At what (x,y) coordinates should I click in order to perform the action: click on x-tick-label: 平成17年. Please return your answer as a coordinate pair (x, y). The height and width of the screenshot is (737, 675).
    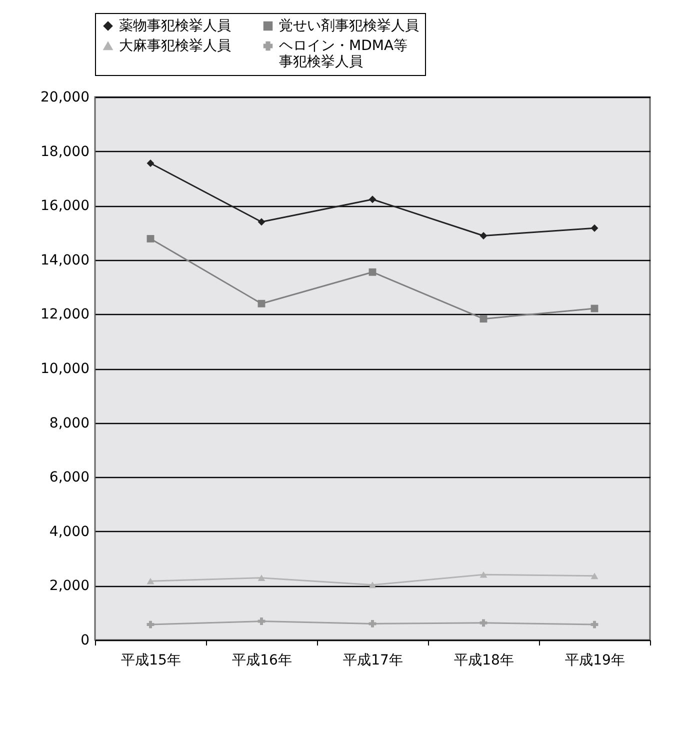
    Looking at the image, I should click on (373, 660).